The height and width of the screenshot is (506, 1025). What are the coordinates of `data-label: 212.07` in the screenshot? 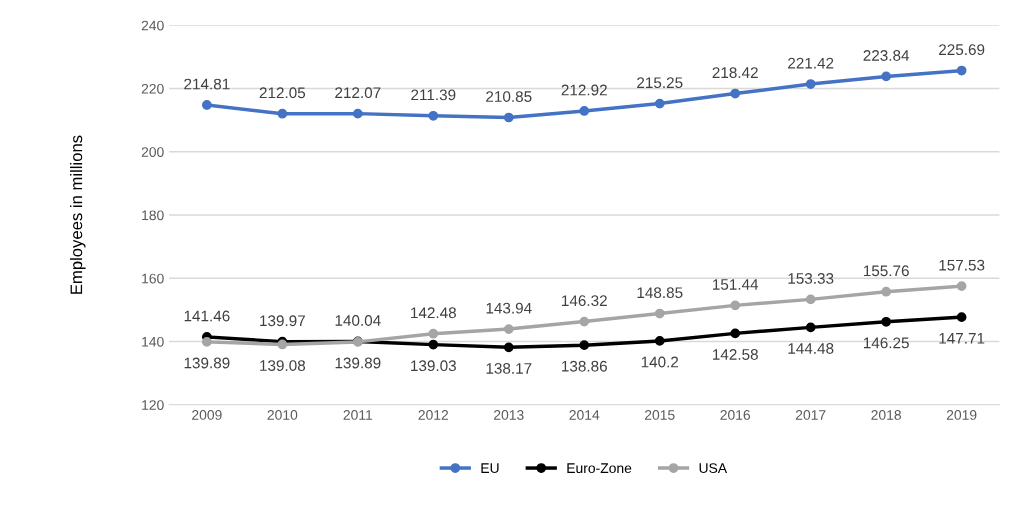 It's located at (358, 93).